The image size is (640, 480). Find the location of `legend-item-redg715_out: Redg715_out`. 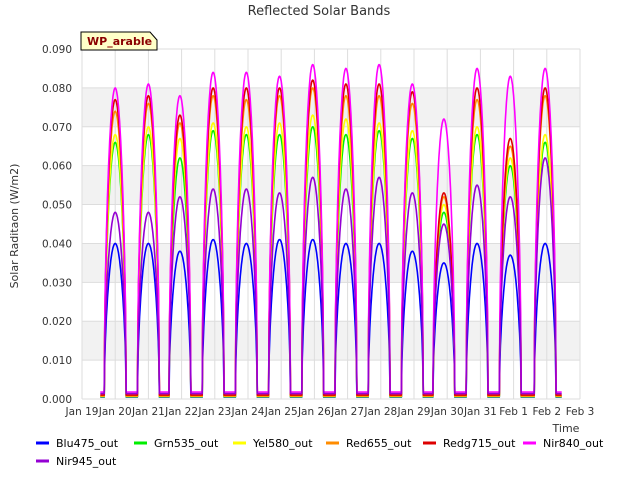

legend-item-redg715_out: Redg715_out is located at coordinates (469, 443).